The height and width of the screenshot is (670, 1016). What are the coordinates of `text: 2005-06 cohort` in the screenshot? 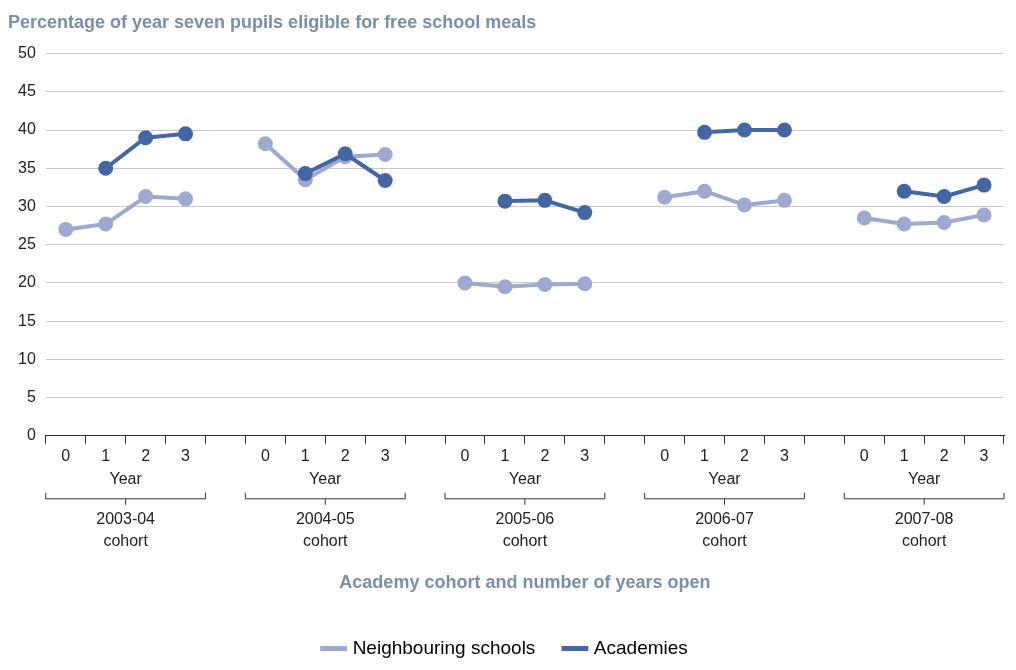 It's located at (525, 530).